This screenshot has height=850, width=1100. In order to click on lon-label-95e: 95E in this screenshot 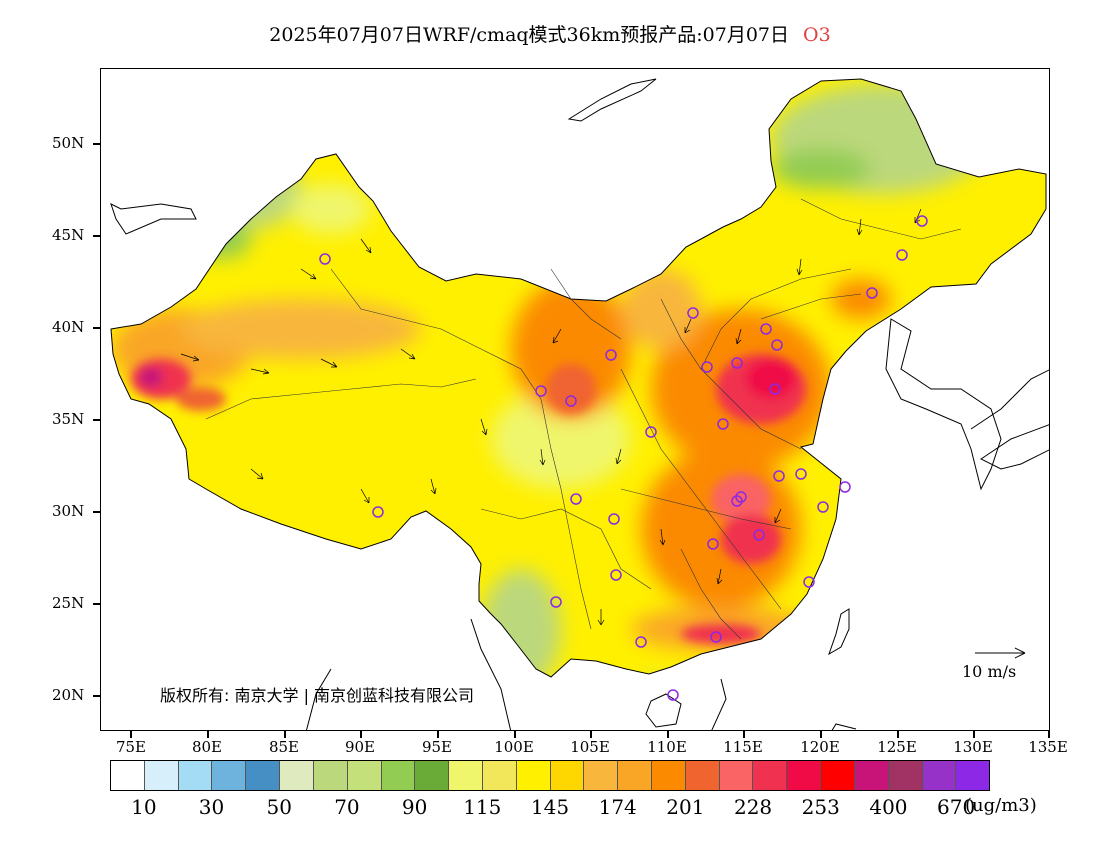, I will do `click(437, 747)`.